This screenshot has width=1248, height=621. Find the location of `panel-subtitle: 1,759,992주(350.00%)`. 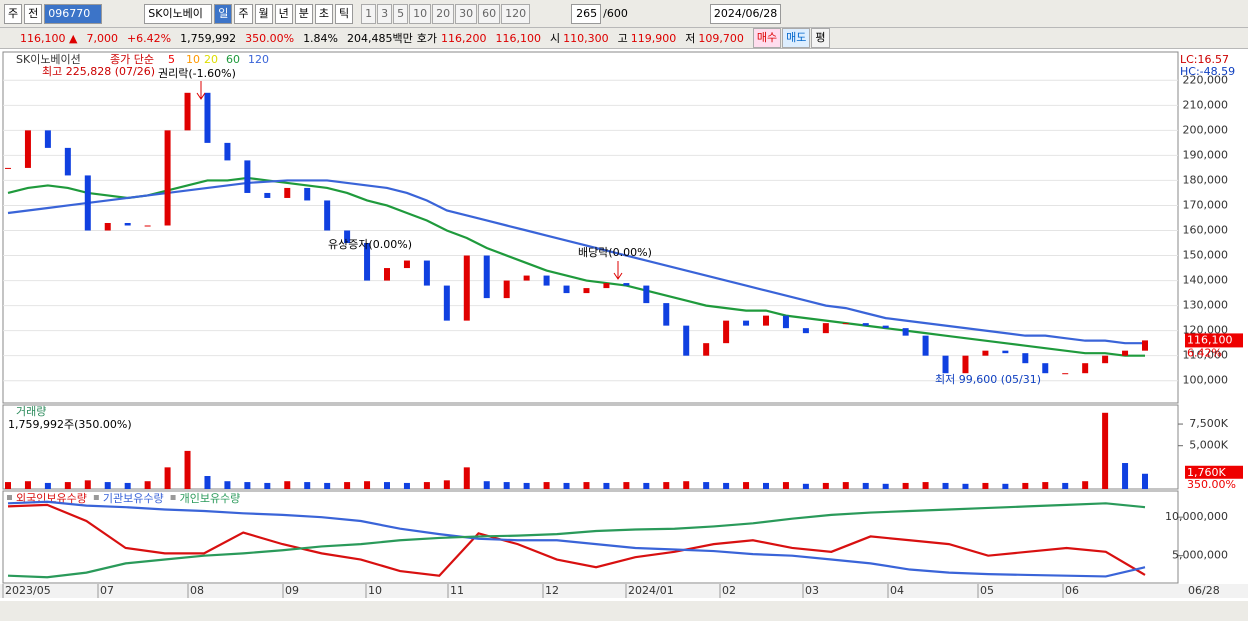

panel-subtitle: 1,759,992주(350.00%) is located at coordinates (70, 424).